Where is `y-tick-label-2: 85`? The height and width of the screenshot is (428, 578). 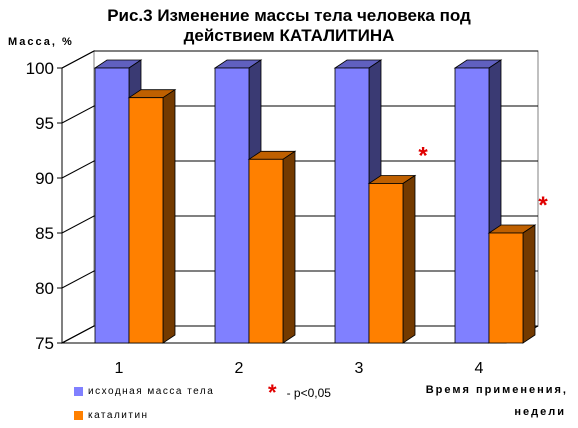 y-tick-label-2: 85 is located at coordinates (44, 233).